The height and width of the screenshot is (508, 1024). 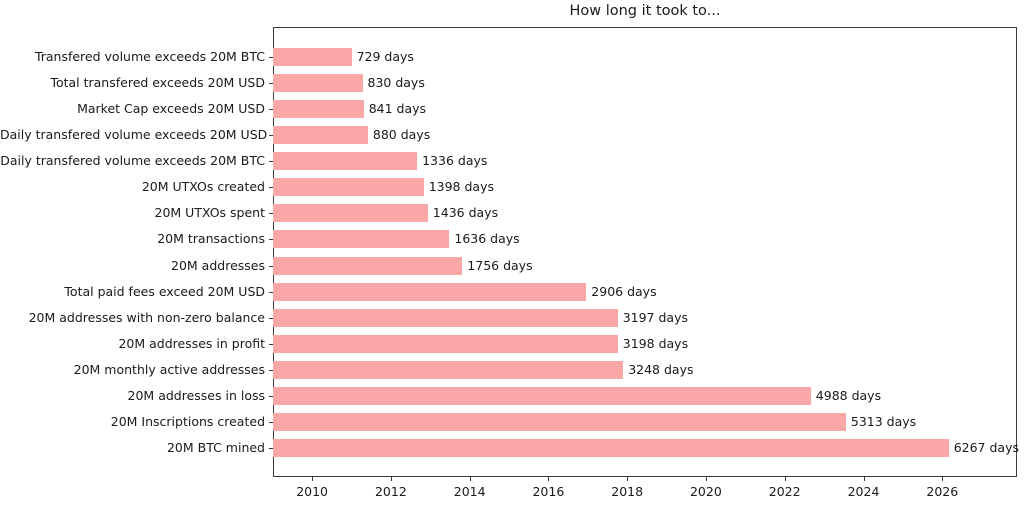 I want to click on y-axis-category-label: 20M BTC mined, so click(x=215, y=448).